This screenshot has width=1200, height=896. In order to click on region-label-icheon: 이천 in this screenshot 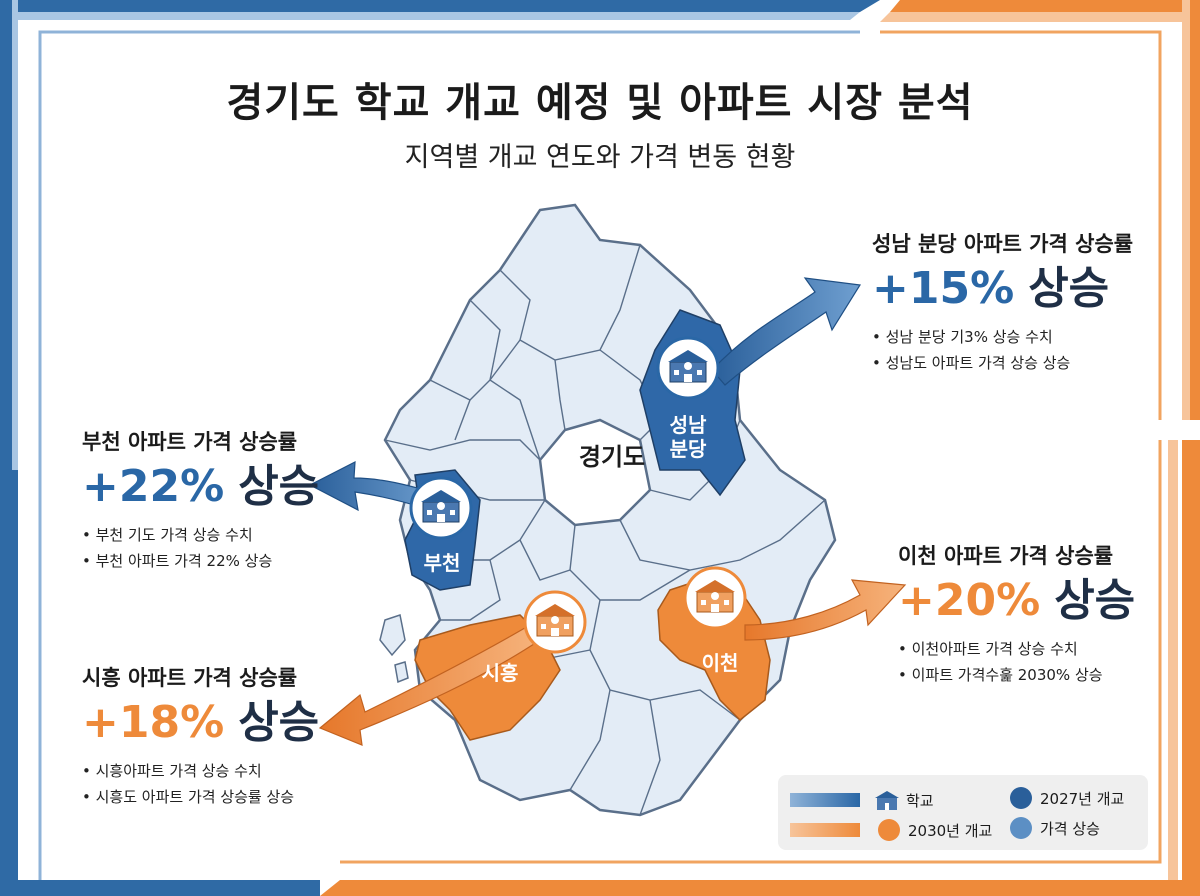, I will do `click(720, 663)`.